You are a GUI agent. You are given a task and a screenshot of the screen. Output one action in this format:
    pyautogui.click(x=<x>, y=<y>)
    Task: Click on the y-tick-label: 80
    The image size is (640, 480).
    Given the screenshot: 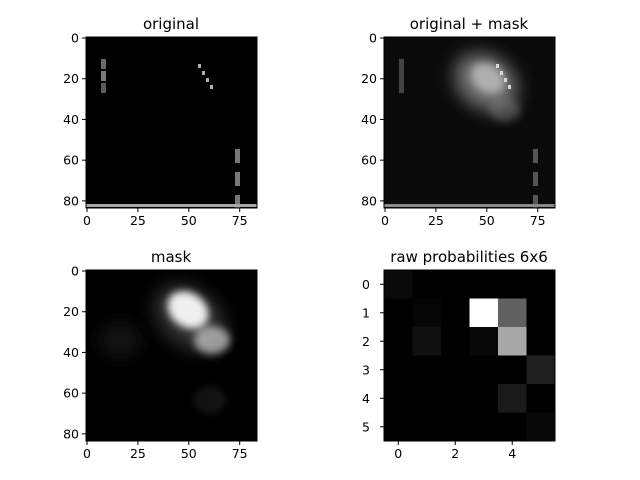 What is the action you would take?
    pyautogui.click(x=369, y=200)
    